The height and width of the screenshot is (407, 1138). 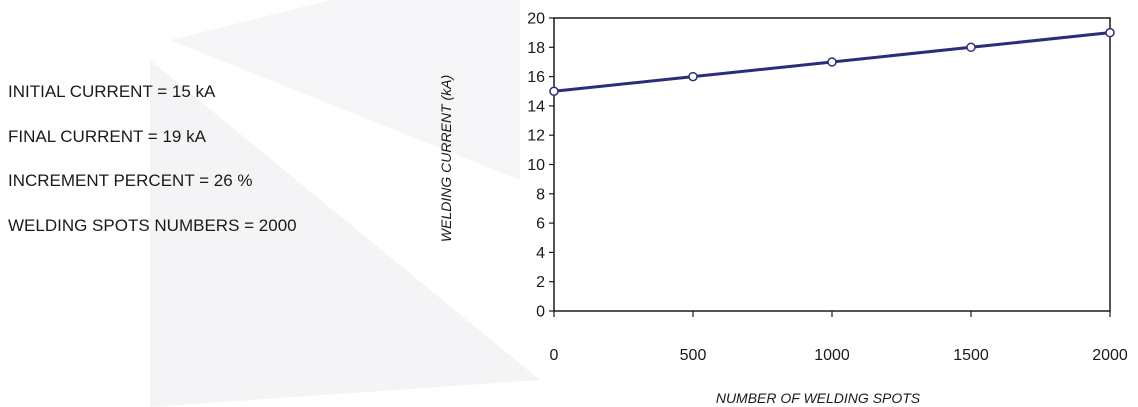 I want to click on y-axis-label: WELDING CURRENT (kA), so click(x=446, y=158).